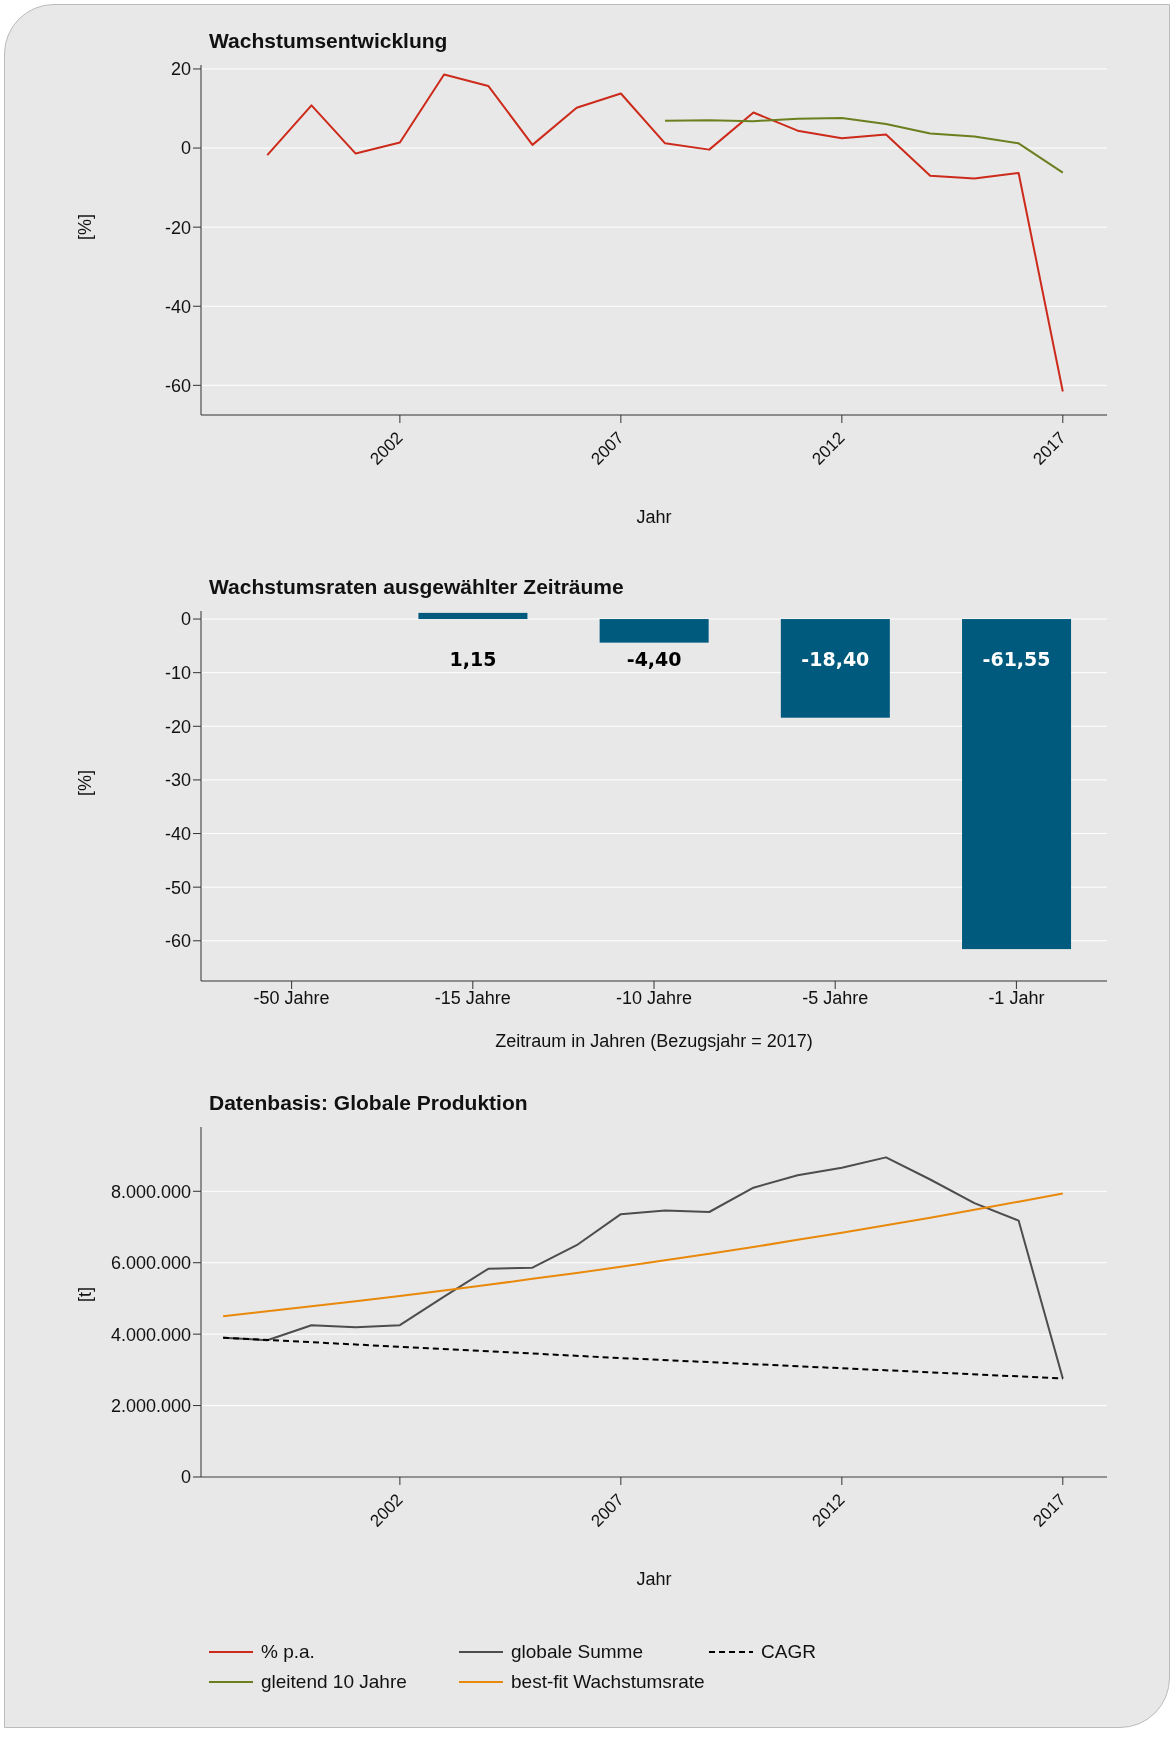 This screenshot has width=1174, height=1739. Describe the element at coordinates (835, 997) in the screenshot. I see `x-tick-label: -5 Jahre` at that location.